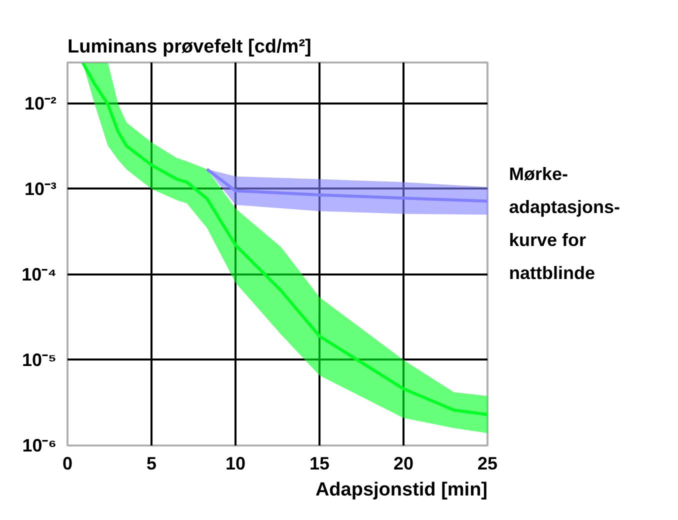 Image resolution: width=678 pixels, height=520 pixels. Describe the element at coordinates (39, 360) in the screenshot. I see `y-tick-label: 10⁻⁵` at that location.